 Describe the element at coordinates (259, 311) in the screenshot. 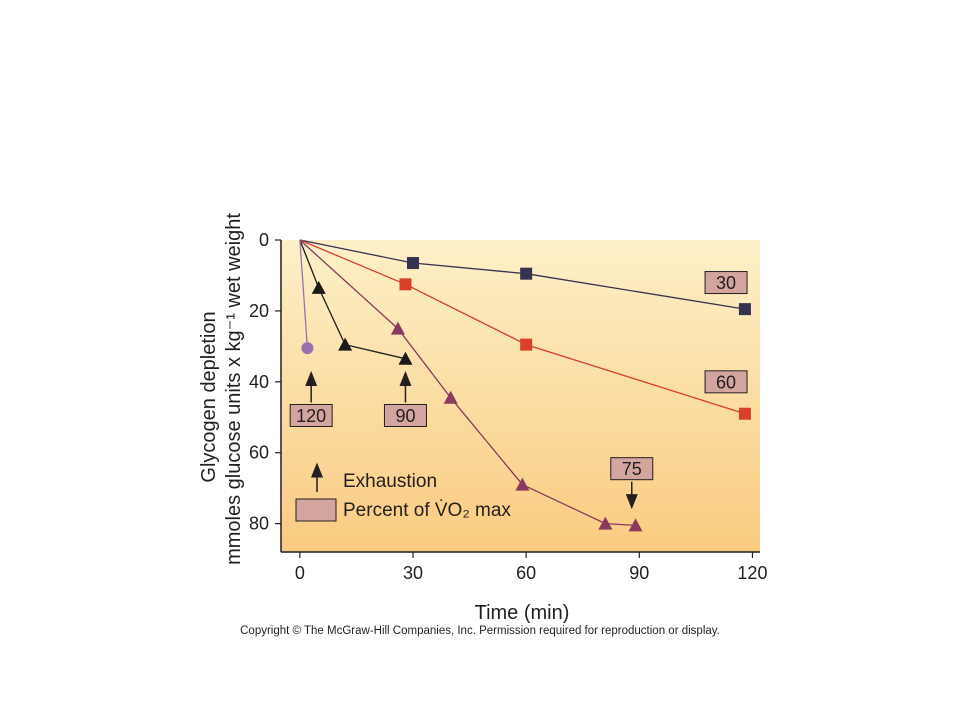

I see `y-tick-label: 20` at that location.